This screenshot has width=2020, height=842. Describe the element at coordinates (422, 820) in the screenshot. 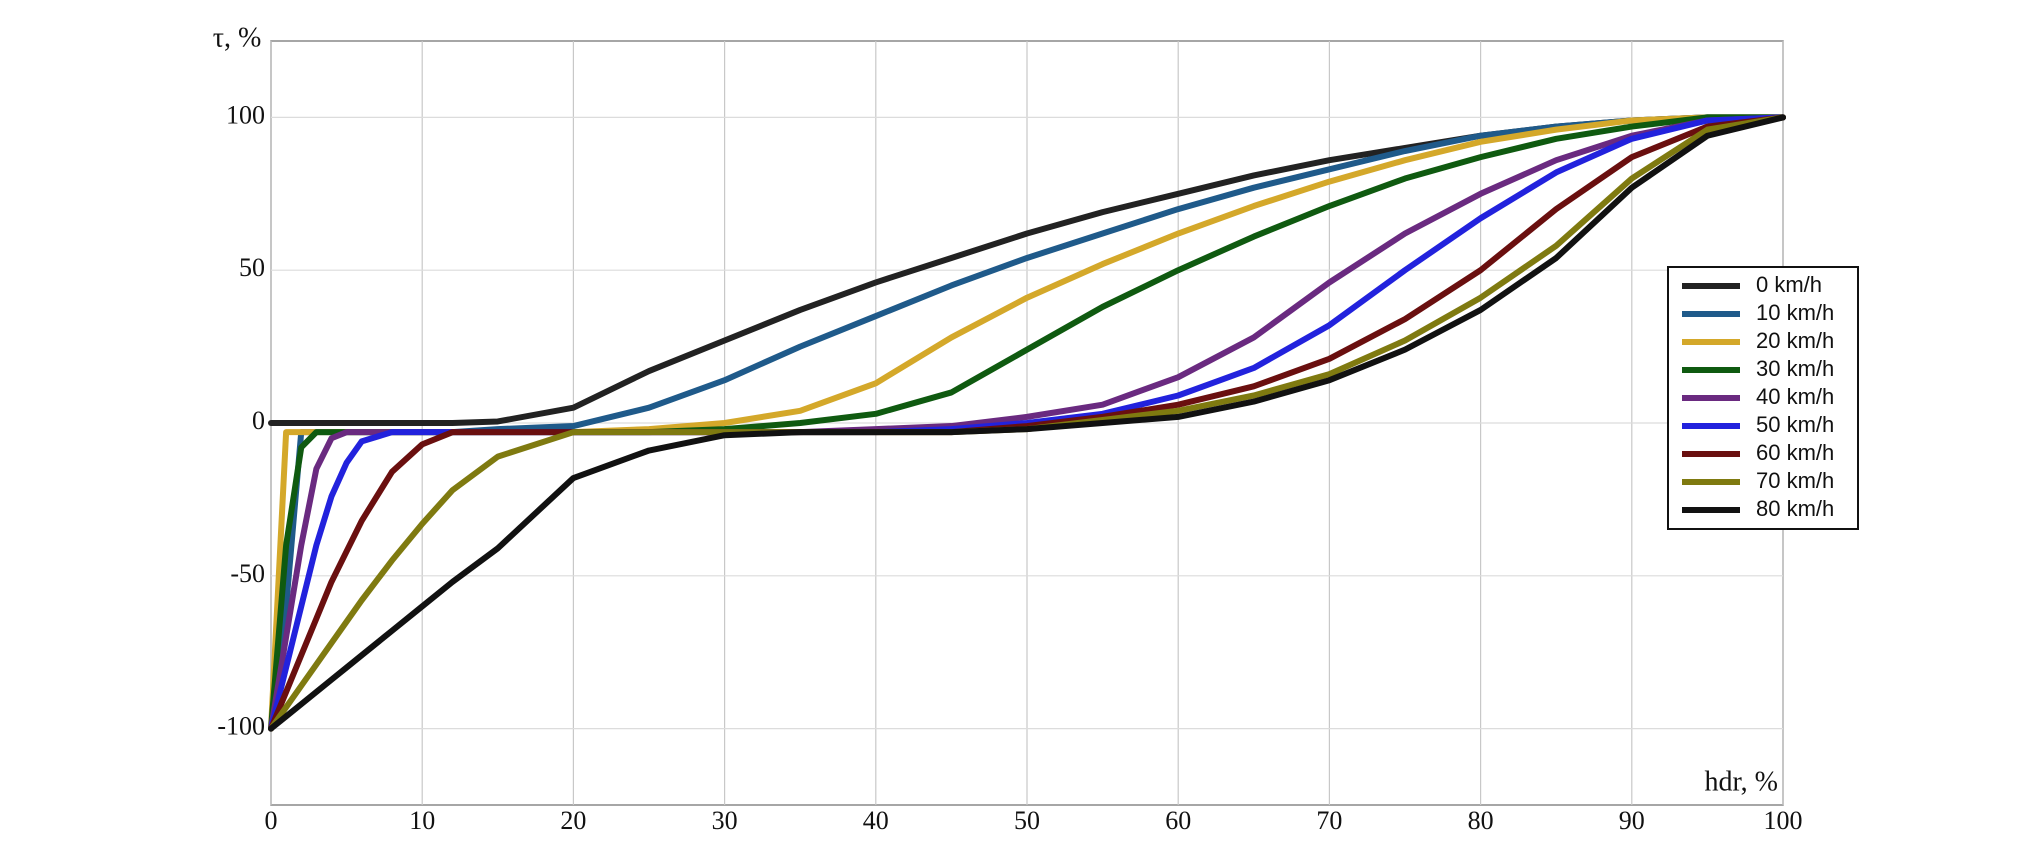

I see `x-tick-label: 10` at that location.